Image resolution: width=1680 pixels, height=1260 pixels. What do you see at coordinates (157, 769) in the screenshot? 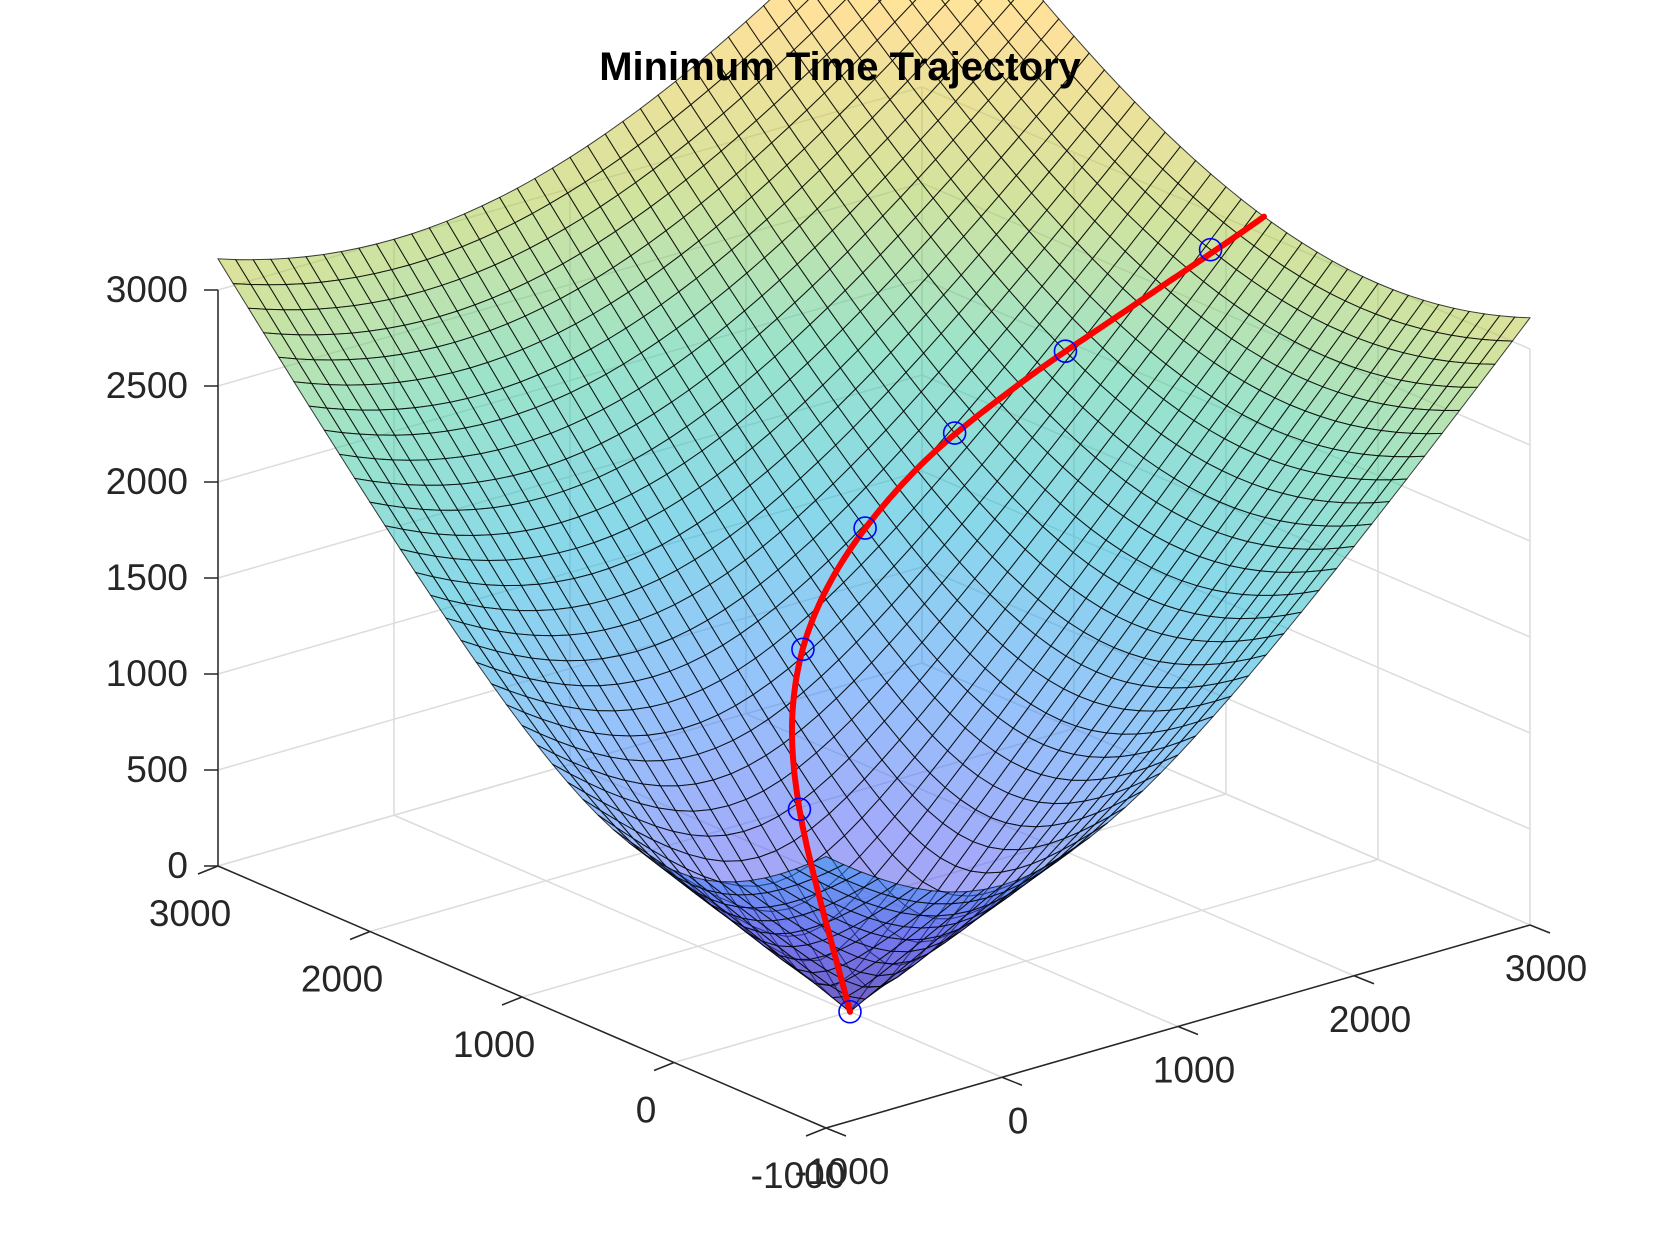
I see `z-tick-label: 500` at bounding box center [157, 769].